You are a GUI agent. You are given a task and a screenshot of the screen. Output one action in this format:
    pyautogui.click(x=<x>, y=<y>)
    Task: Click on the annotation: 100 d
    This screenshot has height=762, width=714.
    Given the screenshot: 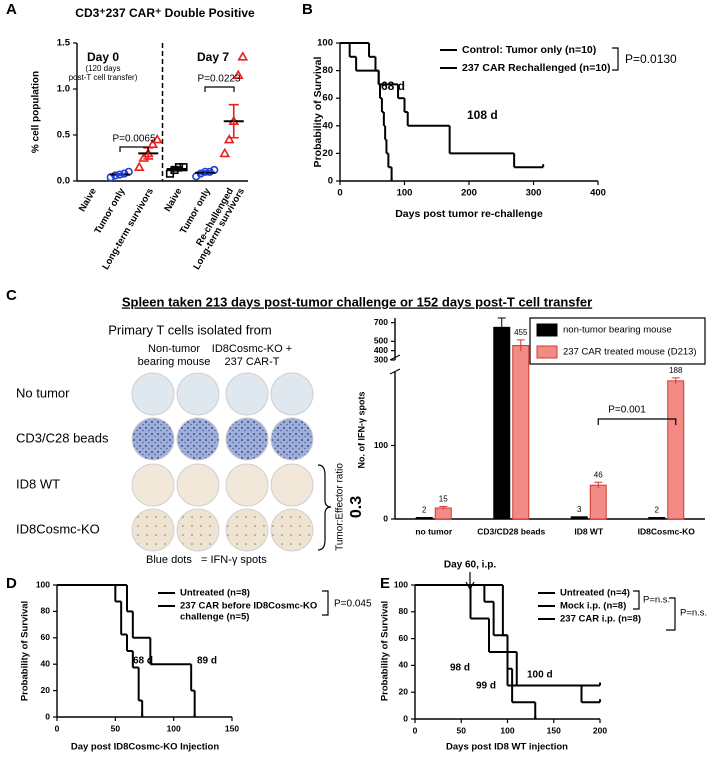 What is the action you would take?
    pyautogui.click(x=540, y=675)
    